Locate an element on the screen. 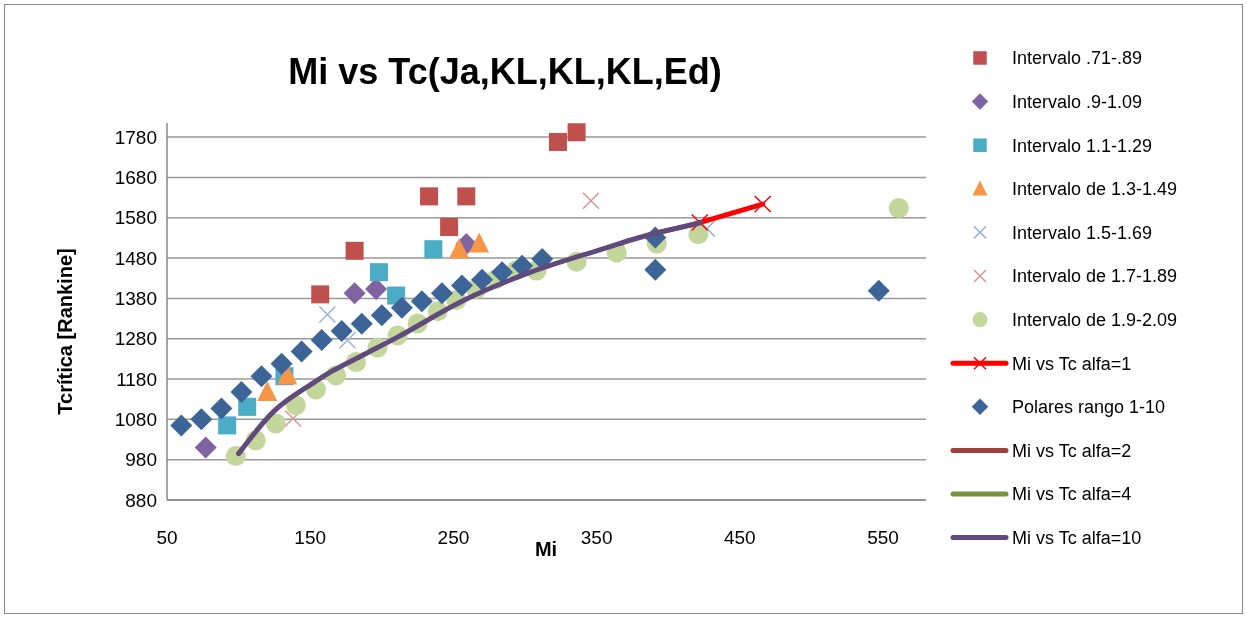  legend-label: Intervalo de 1.9-2.09 is located at coordinates (1095, 319).